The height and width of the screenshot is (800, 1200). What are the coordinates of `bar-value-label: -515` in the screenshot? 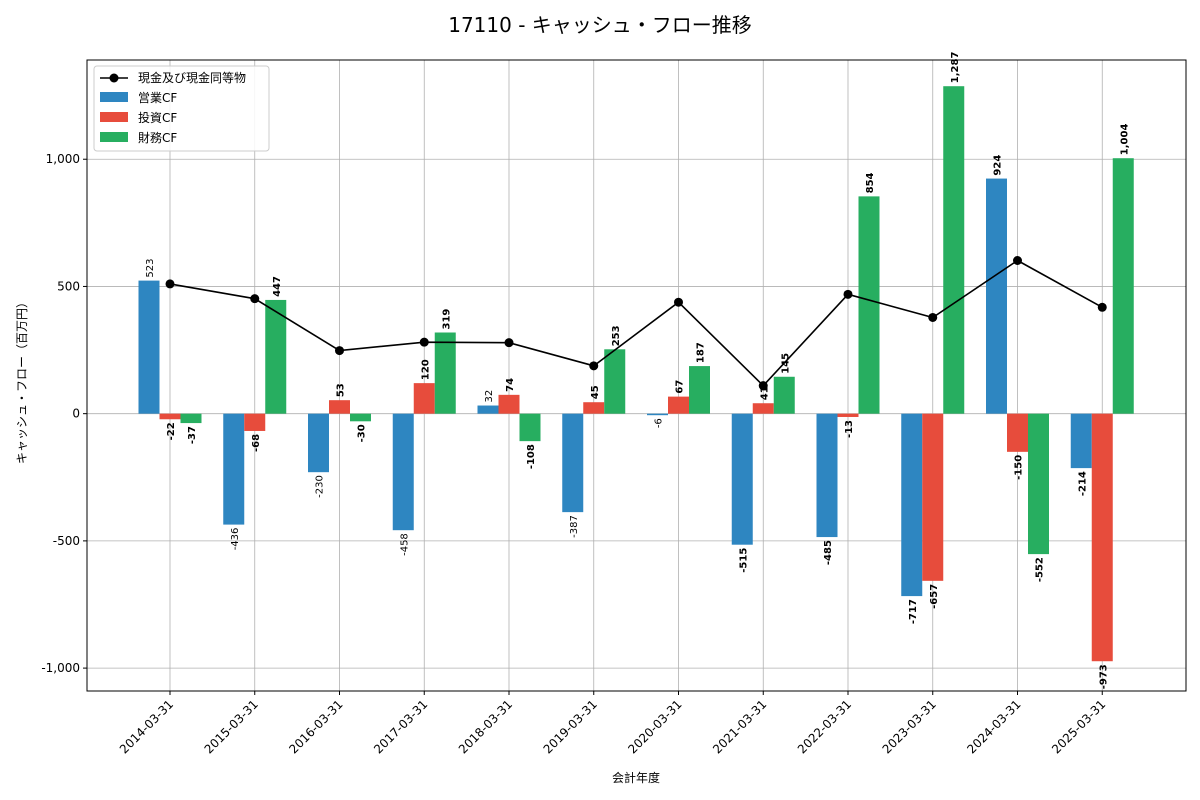 It's located at (743, 560).